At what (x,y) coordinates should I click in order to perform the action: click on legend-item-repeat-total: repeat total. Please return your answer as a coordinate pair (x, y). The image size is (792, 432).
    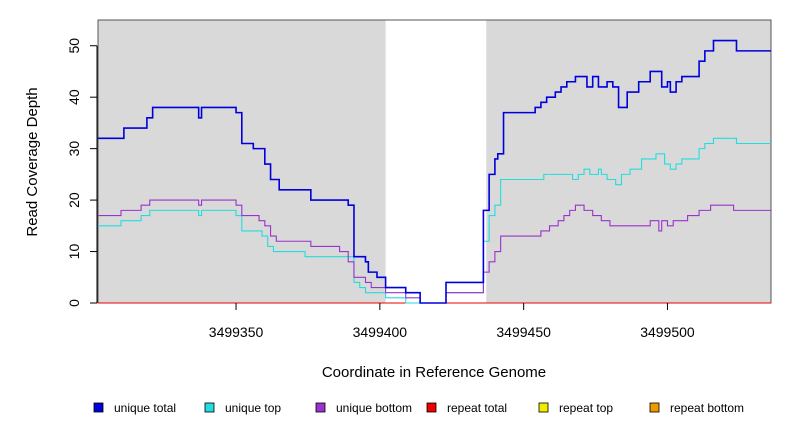
    Looking at the image, I should click on (466, 408).